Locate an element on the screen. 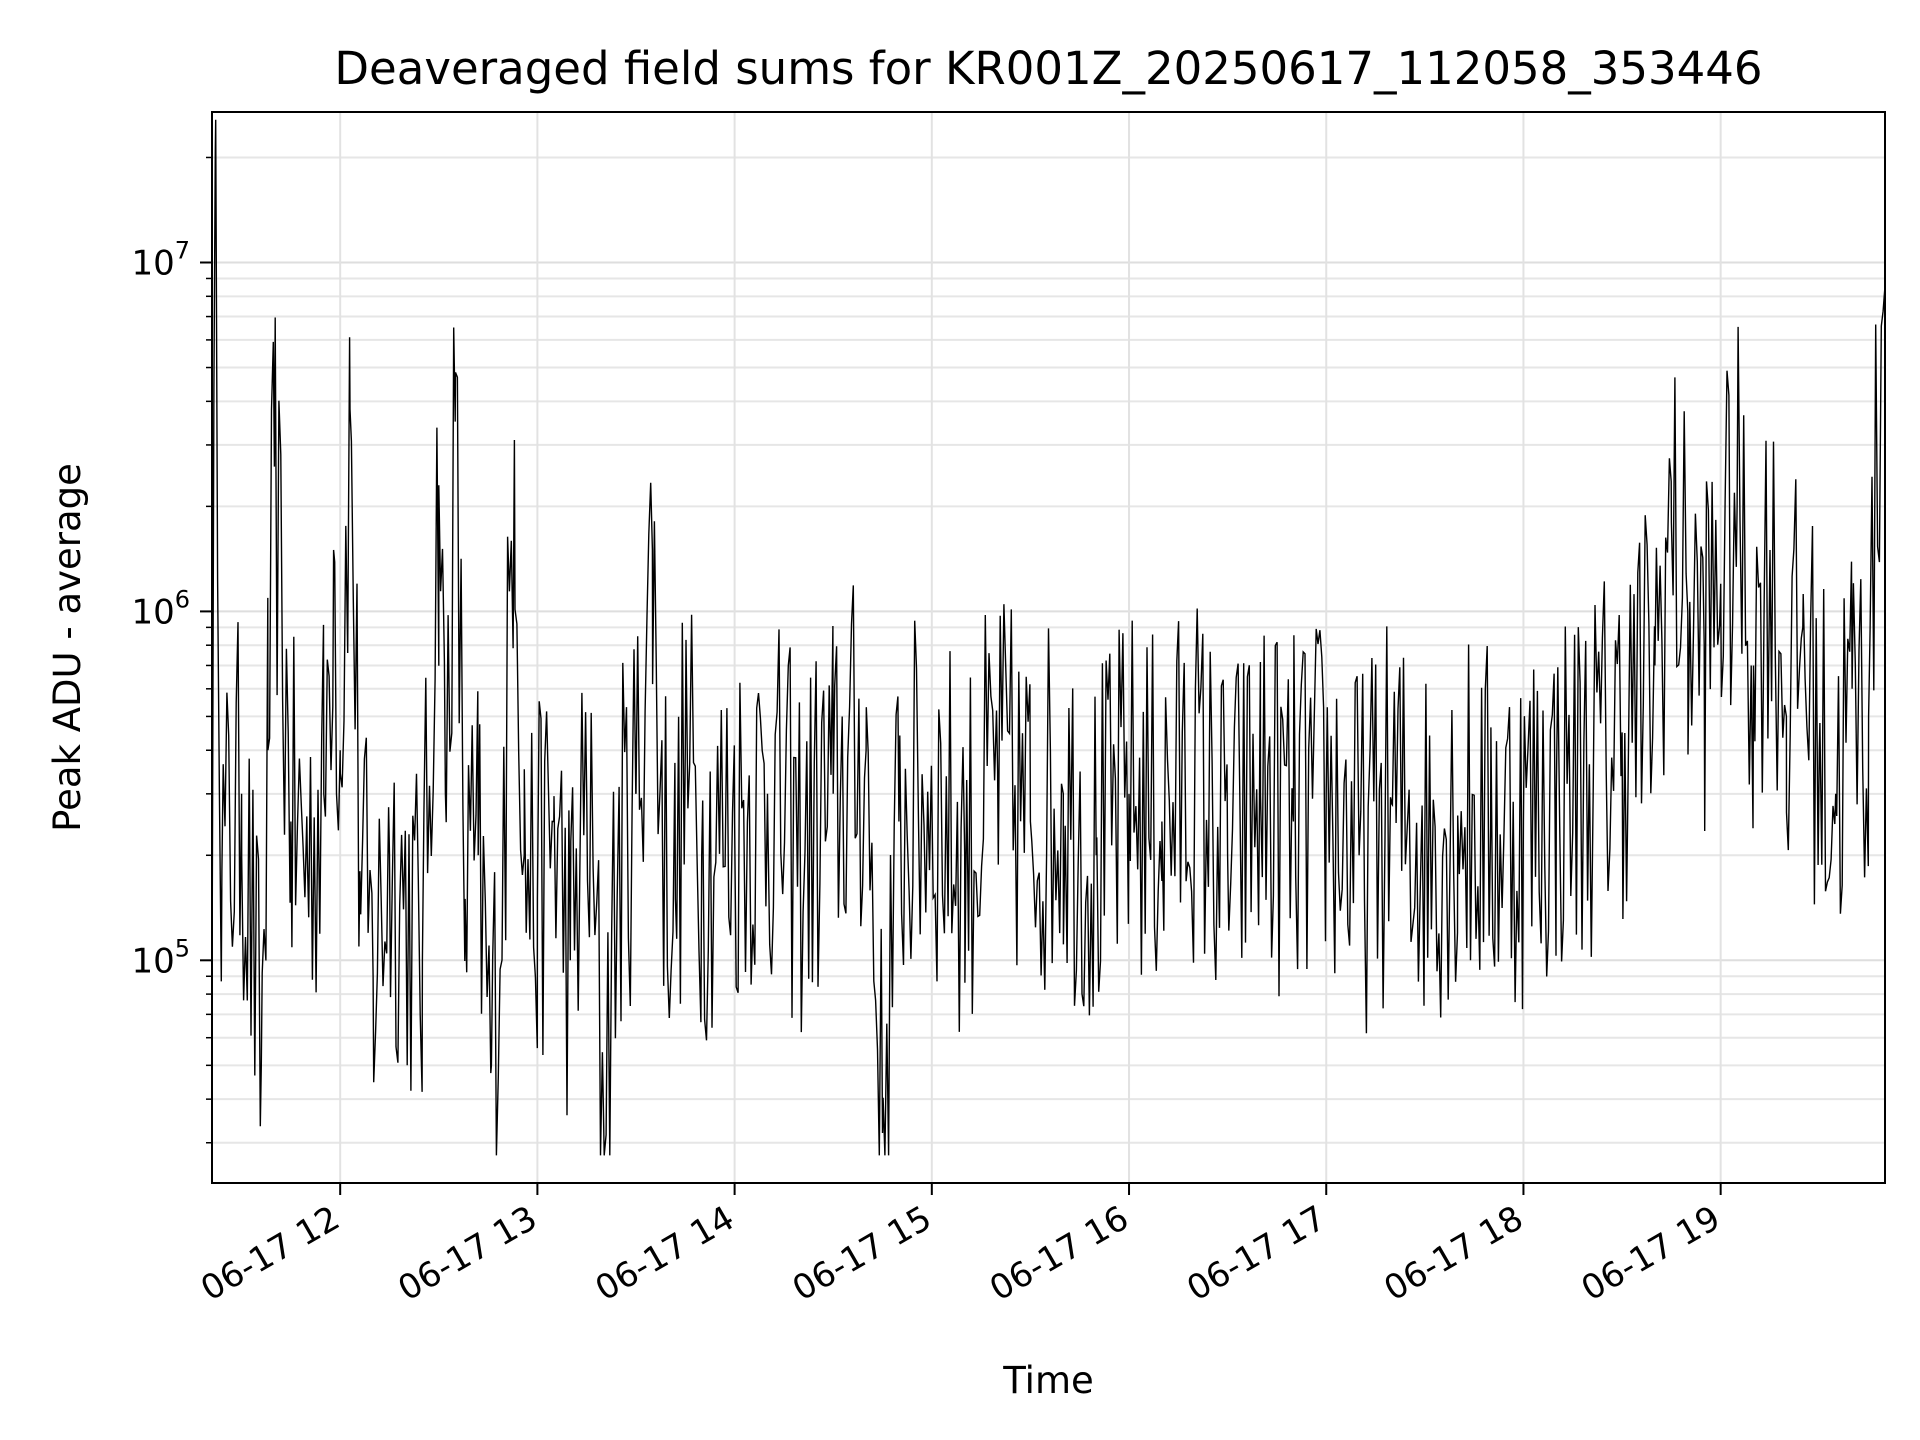 The width and height of the screenshot is (1920, 1440). y-tick-label: 10⁷ is located at coordinates (160, 260).